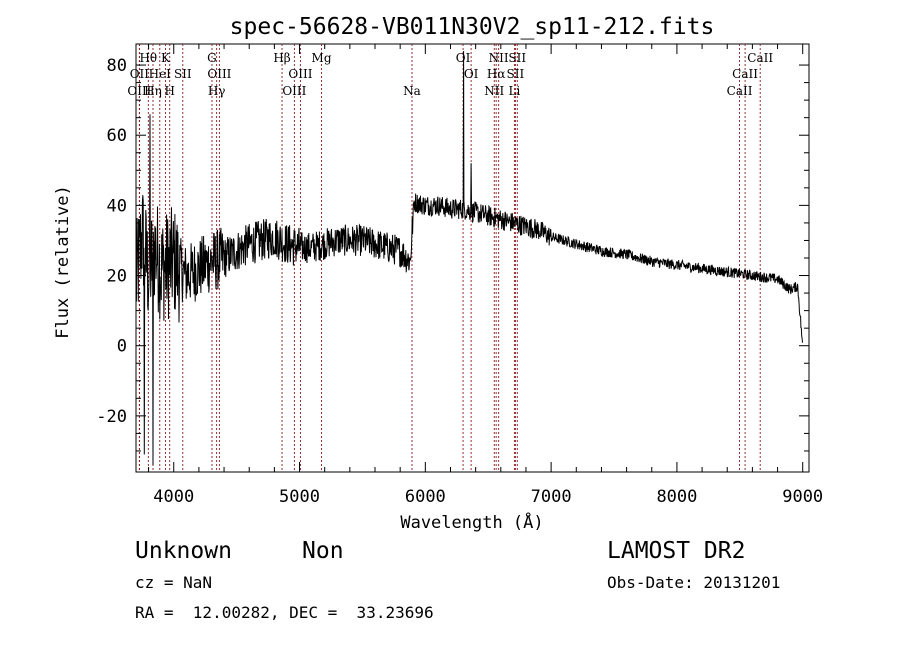  I want to click on chart-title: spec-56628-VB011N30V2_sp11-212.fits, so click(472, 27).